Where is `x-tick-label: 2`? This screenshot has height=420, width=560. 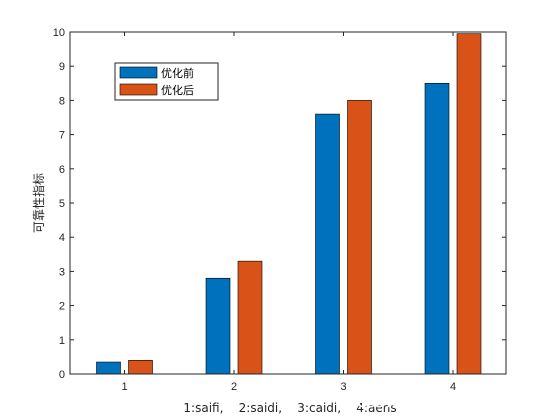 x-tick-label: 2 is located at coordinates (234, 387).